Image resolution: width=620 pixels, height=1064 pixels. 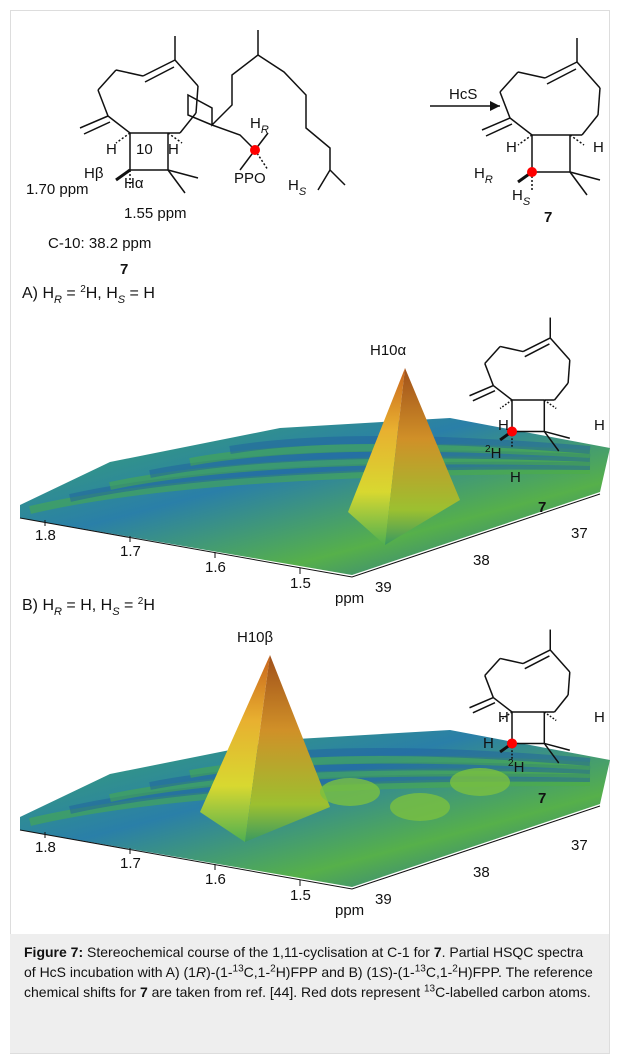 I want to click on caption-part: Figure 7:, so click(x=54, y=952).